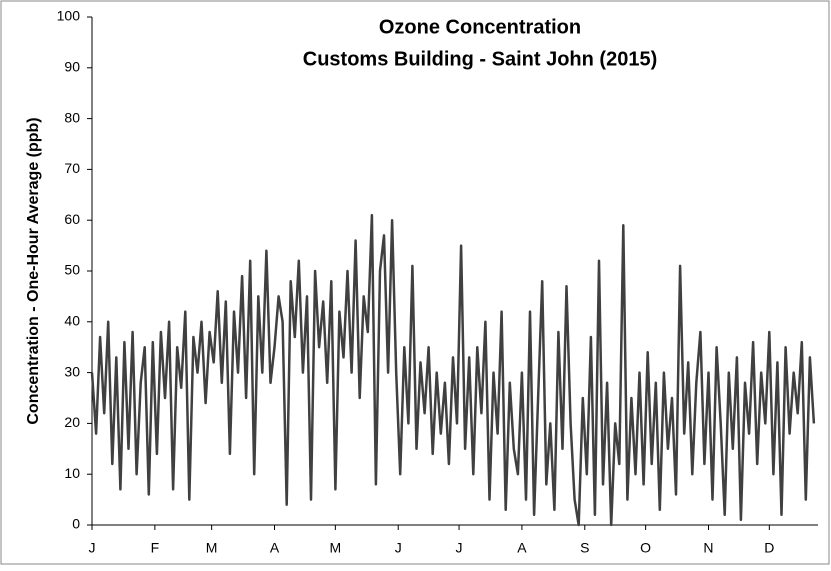 Image resolution: width=831 pixels, height=571 pixels. Describe the element at coordinates (584, 548) in the screenshot. I see `x-tick-label: S` at that location.